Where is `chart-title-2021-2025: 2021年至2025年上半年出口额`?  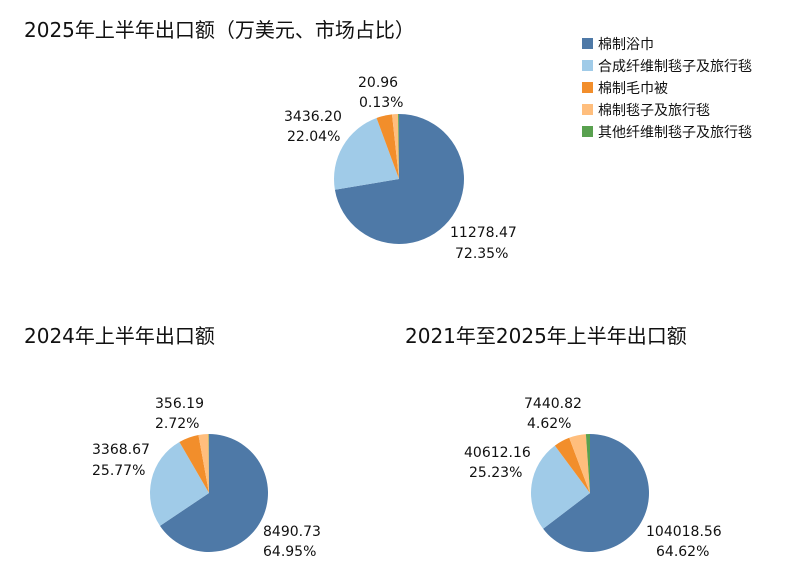
chart-title-2021-2025: 2021年至2025年上半年出口额 is located at coordinates (546, 336).